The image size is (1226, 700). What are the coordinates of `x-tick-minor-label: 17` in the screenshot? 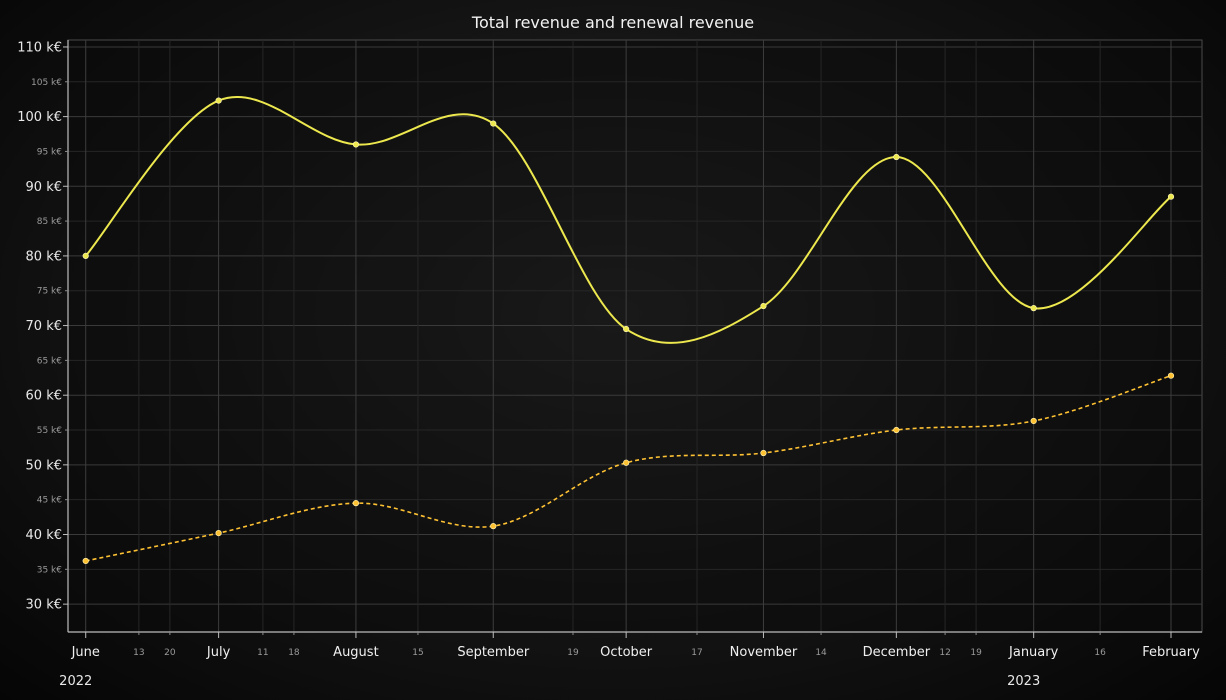 It's located at (696, 653).